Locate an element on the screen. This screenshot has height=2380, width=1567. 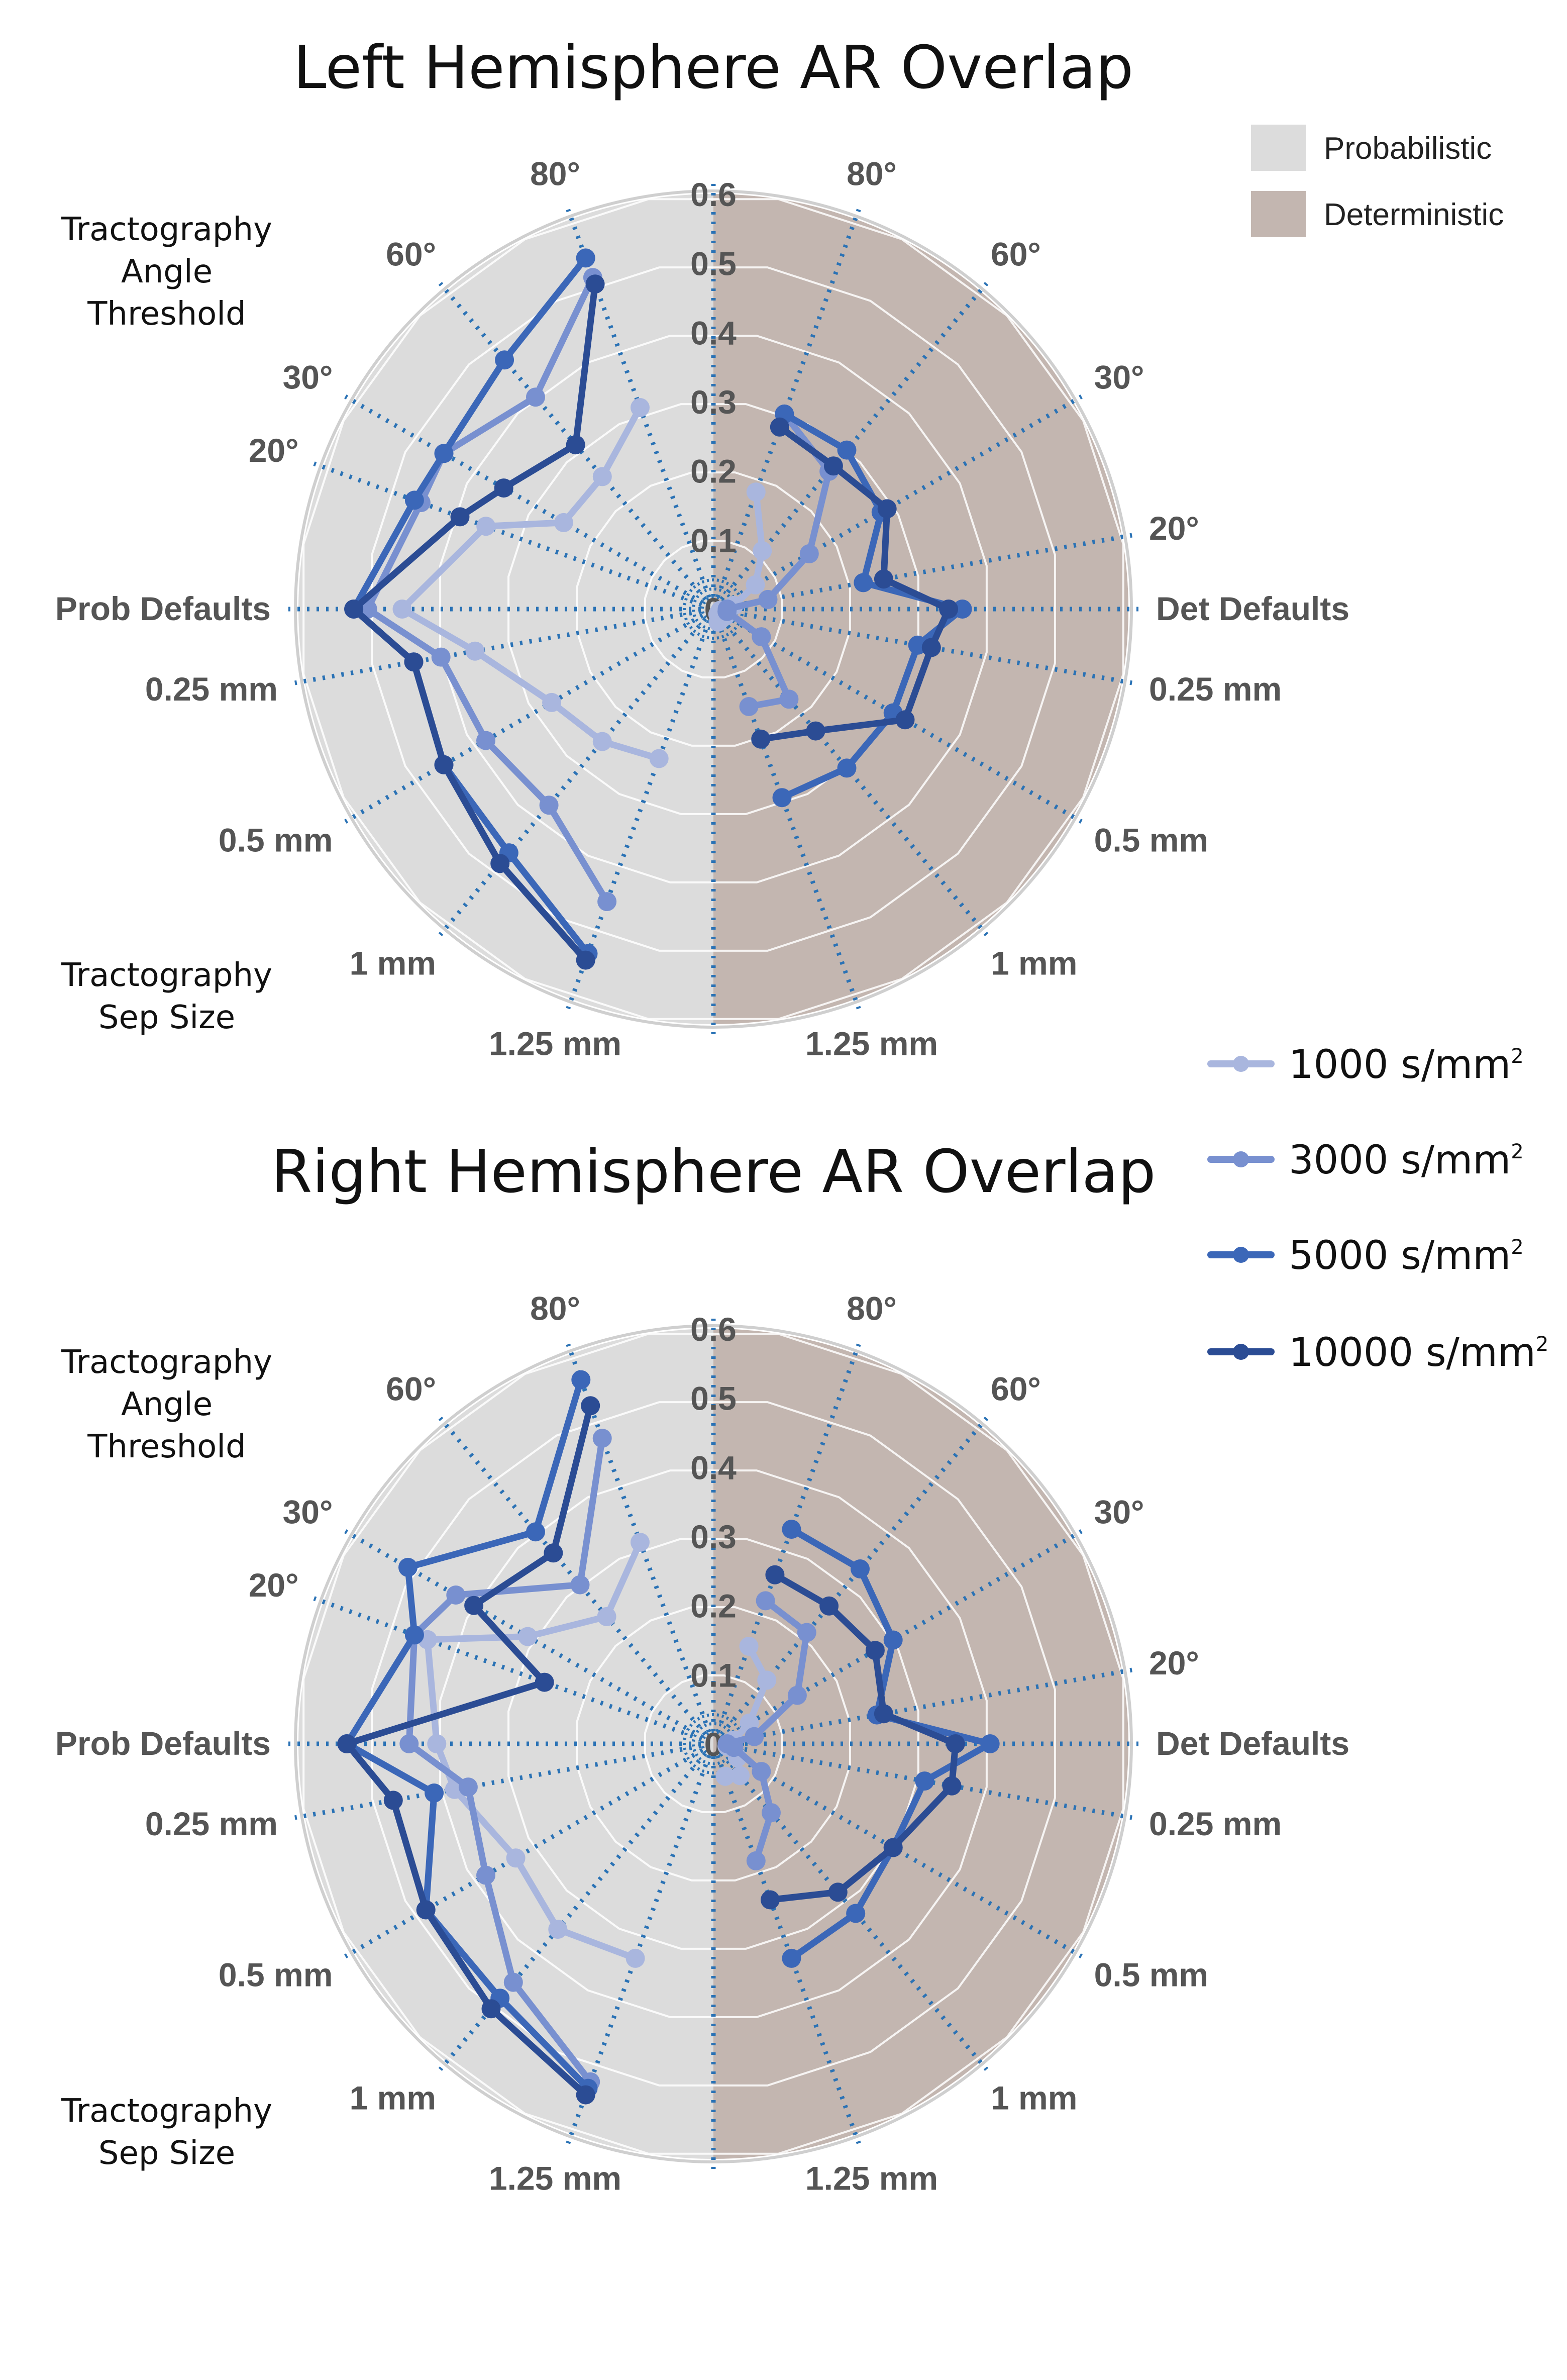
category-label: 60° is located at coordinates (411, 1388).